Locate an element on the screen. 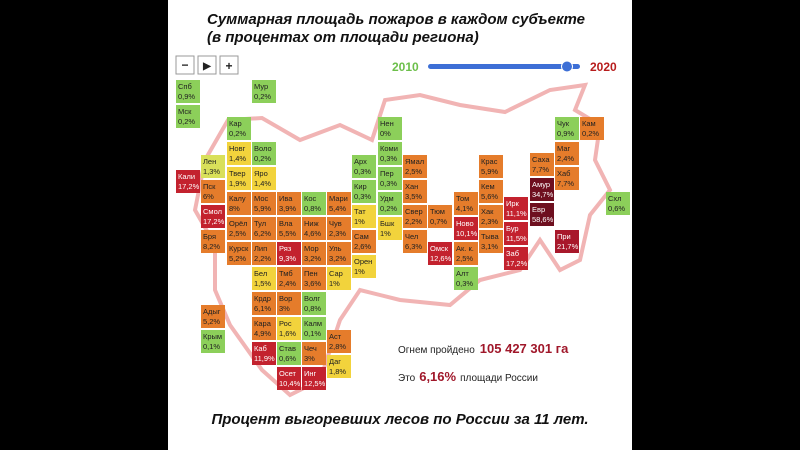  tile-label: Свер is located at coordinates (414, 211).